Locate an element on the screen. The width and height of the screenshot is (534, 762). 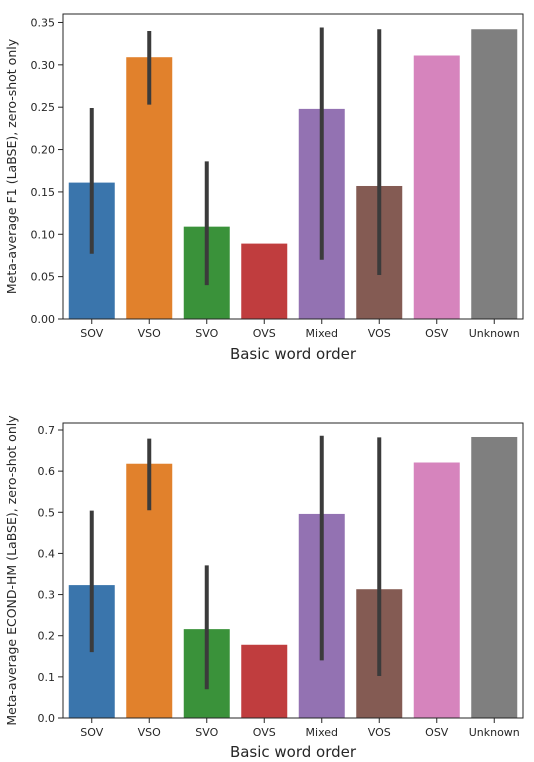
y-tick-label: 0.4 is located at coordinates (47, 553).